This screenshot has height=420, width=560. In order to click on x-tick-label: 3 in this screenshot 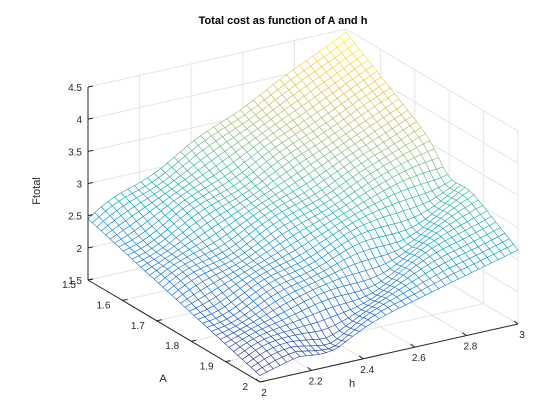, I will do `click(522, 335)`.